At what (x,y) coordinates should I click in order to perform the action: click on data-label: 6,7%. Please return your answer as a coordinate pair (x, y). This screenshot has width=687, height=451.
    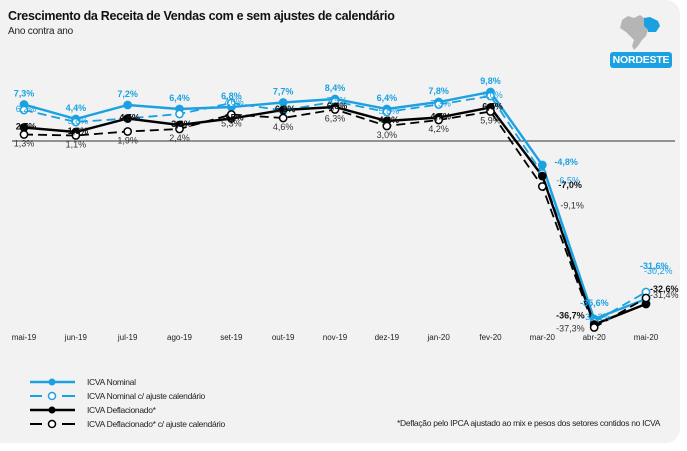
    Looking at the image, I should click on (492, 107).